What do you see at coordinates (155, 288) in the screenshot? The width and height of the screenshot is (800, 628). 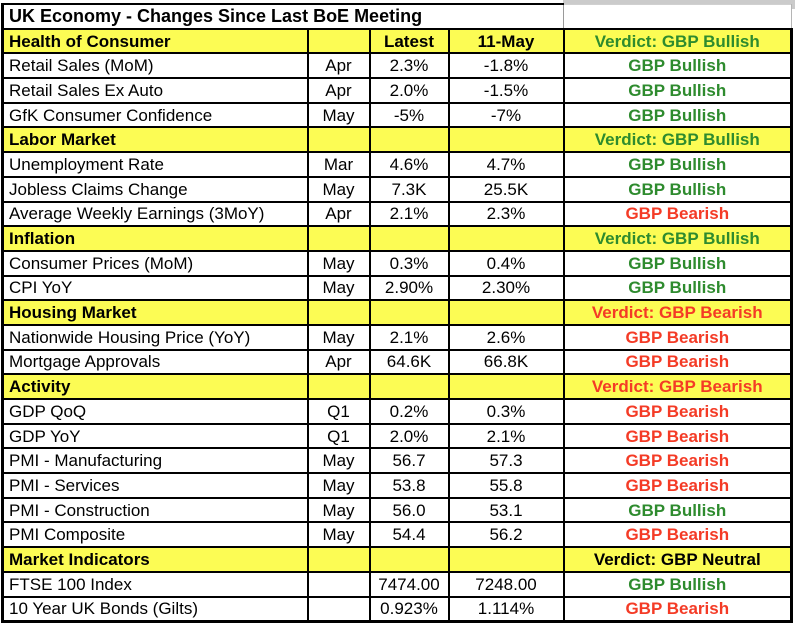 I see `indicator-label: CPI YoY` at bounding box center [155, 288].